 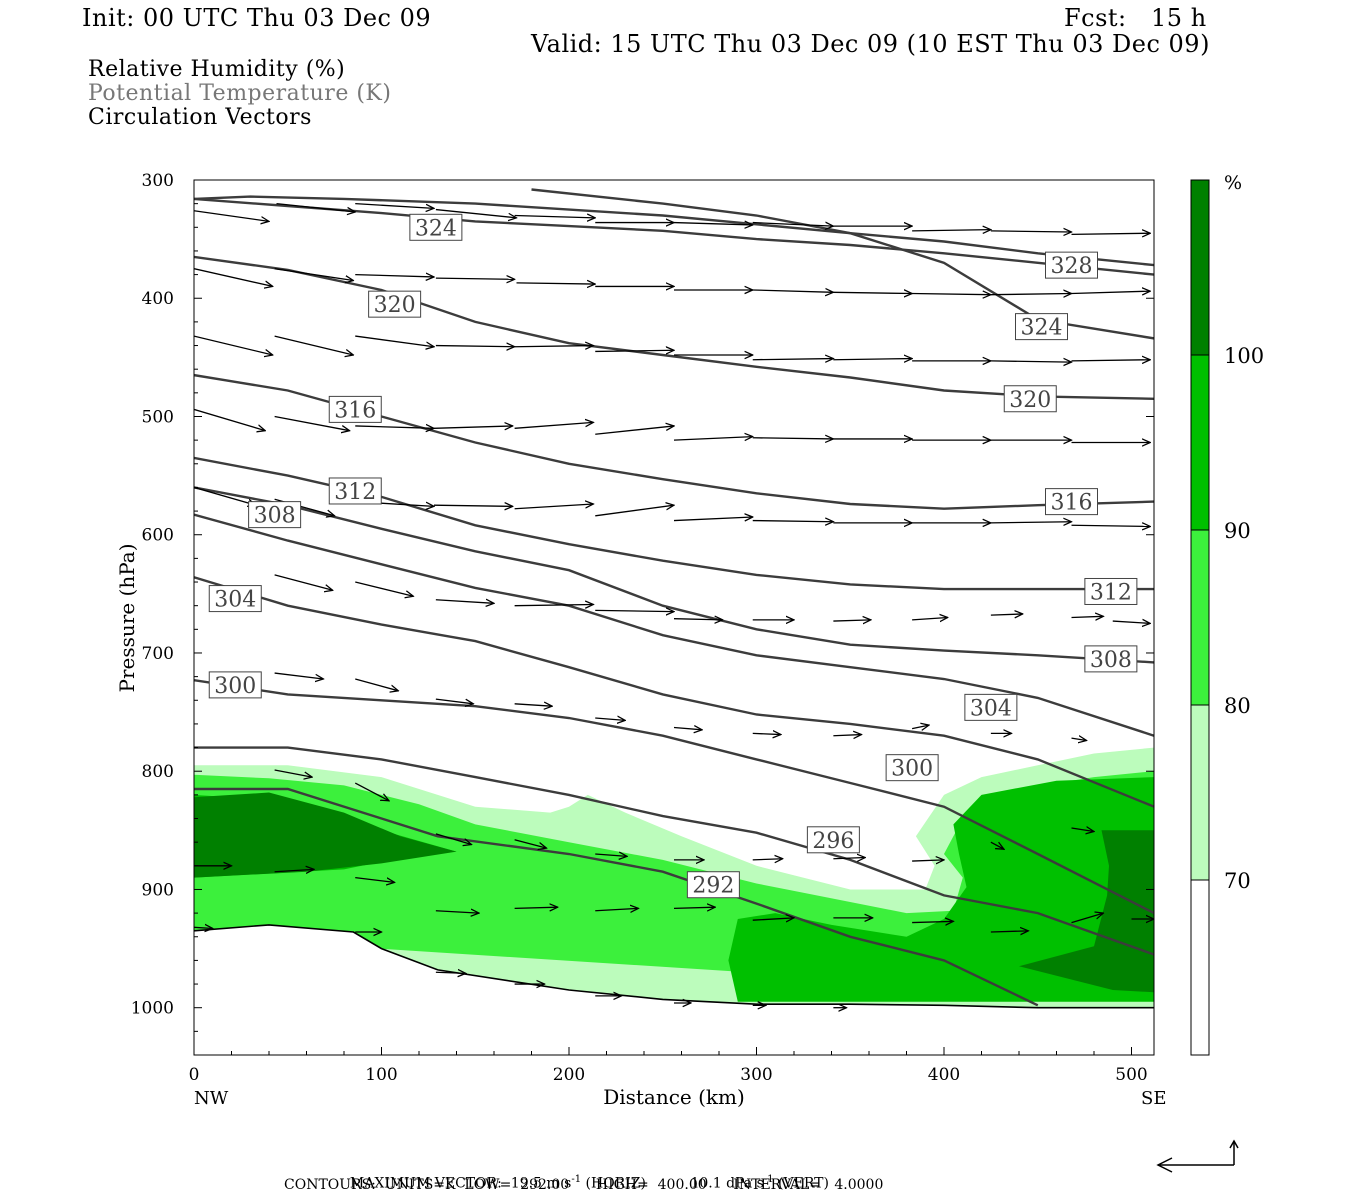 What do you see at coordinates (1135, 18) in the screenshot?
I see `forecast-hour: Fcst: 15 h` at bounding box center [1135, 18].